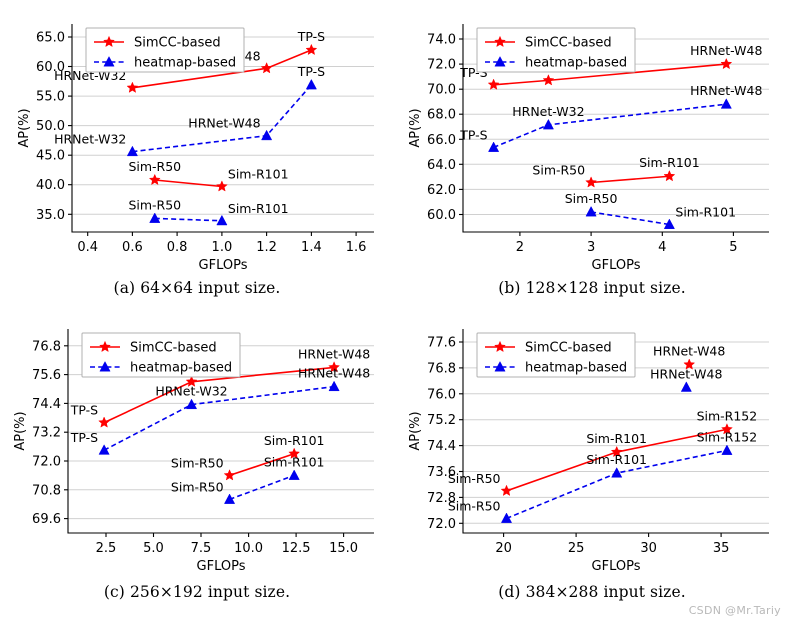 The width and height of the screenshot is (789, 623). What do you see at coordinates (662, 247) in the screenshot?
I see `x-tick-label: 4` at bounding box center [662, 247].